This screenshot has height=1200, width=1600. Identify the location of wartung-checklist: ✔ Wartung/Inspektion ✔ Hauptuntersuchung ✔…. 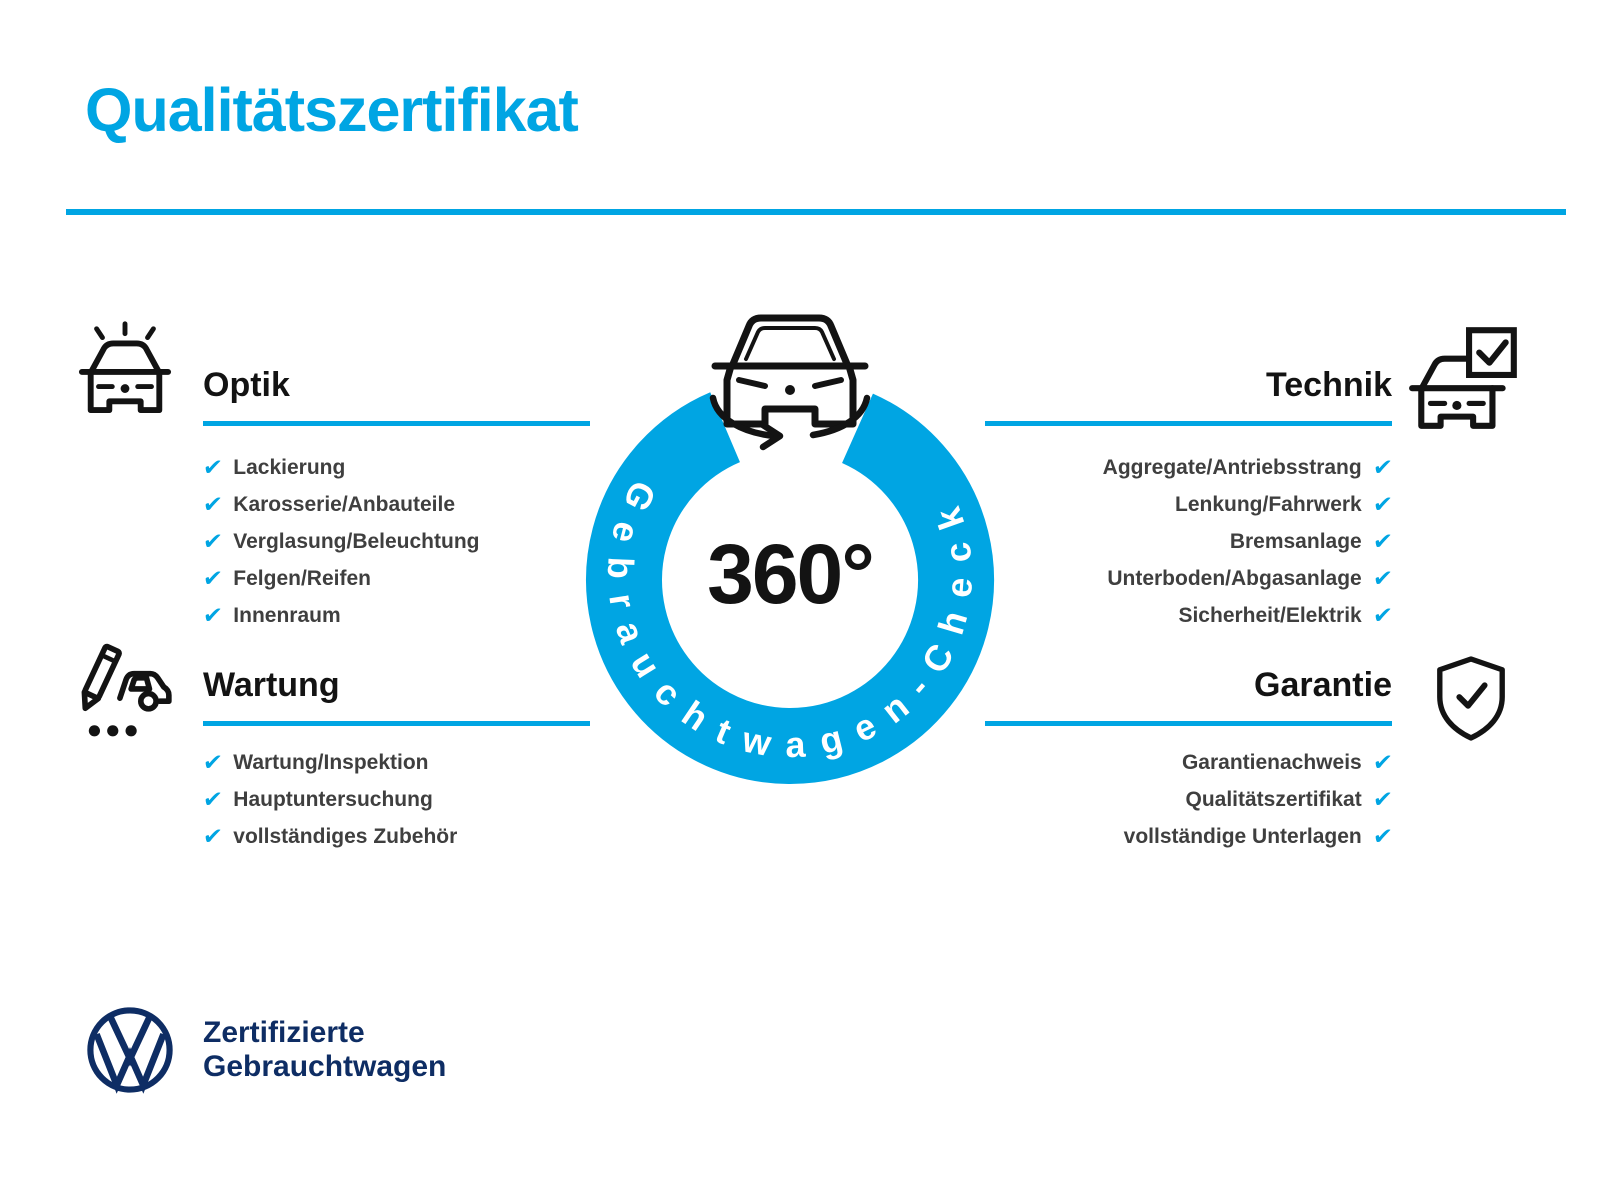
(412, 799).